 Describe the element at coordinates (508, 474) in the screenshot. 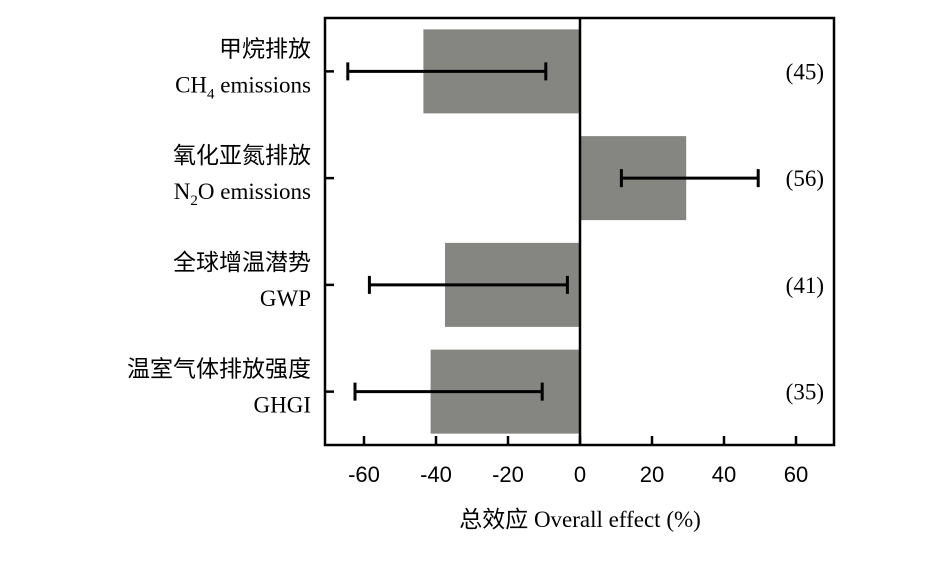

I see `x-tick-label: -20` at that location.